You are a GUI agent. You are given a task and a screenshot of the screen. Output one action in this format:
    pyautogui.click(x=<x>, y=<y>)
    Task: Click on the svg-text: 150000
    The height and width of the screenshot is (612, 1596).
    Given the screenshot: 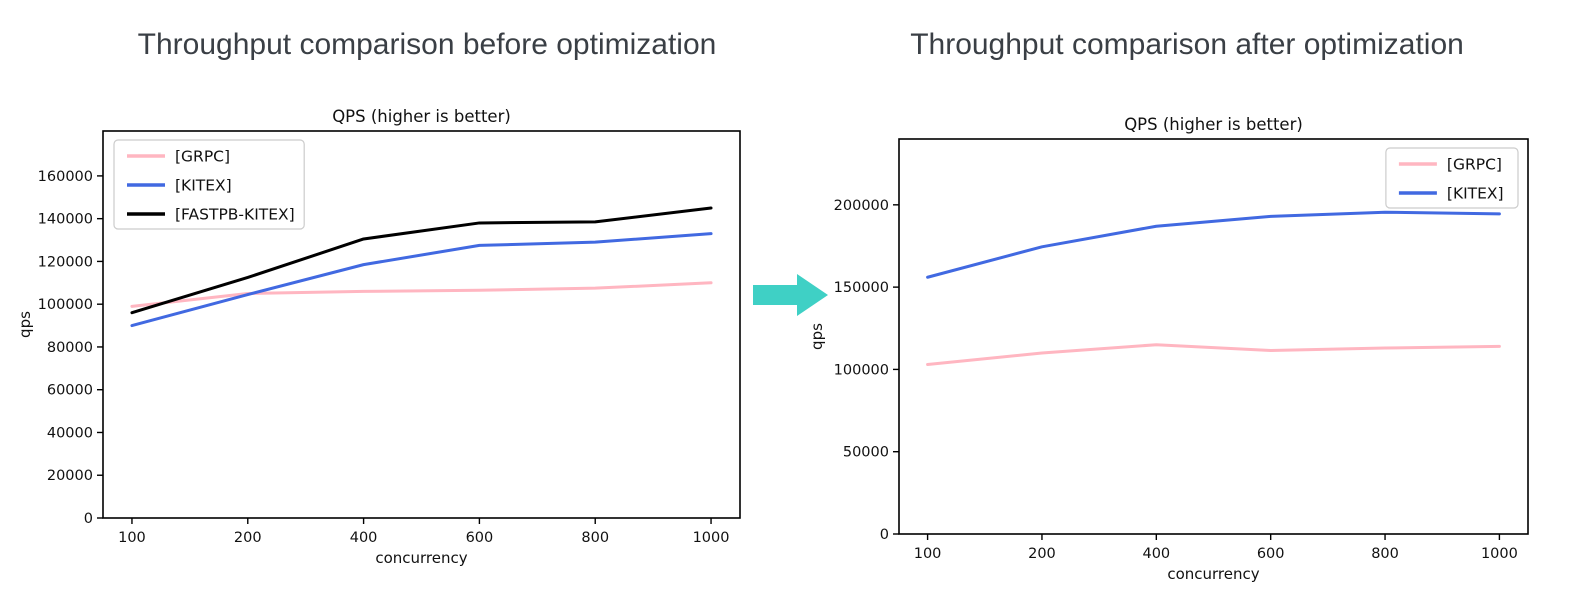 What is the action you would take?
    pyautogui.click(x=861, y=288)
    